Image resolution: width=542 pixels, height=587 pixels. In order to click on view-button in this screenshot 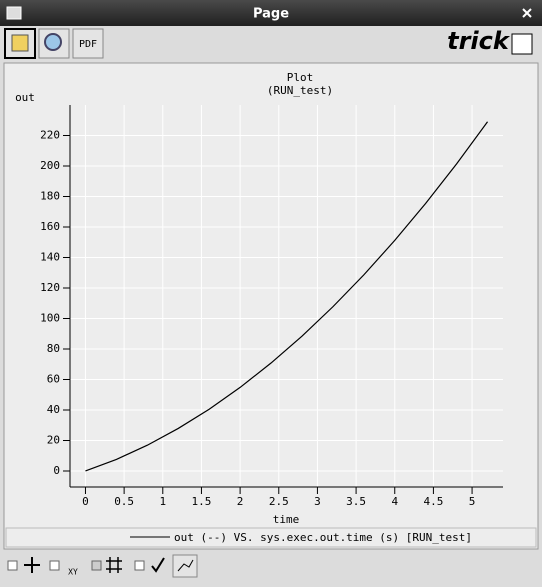, I will do `click(185, 566)`.